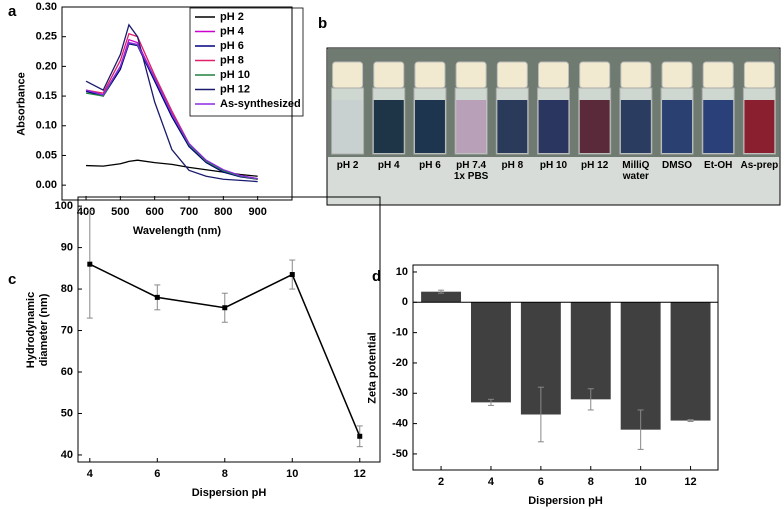 The width and height of the screenshot is (784, 509). Describe the element at coordinates (21, 103) in the screenshot. I see `y-axis-title: Absorbance` at that location.